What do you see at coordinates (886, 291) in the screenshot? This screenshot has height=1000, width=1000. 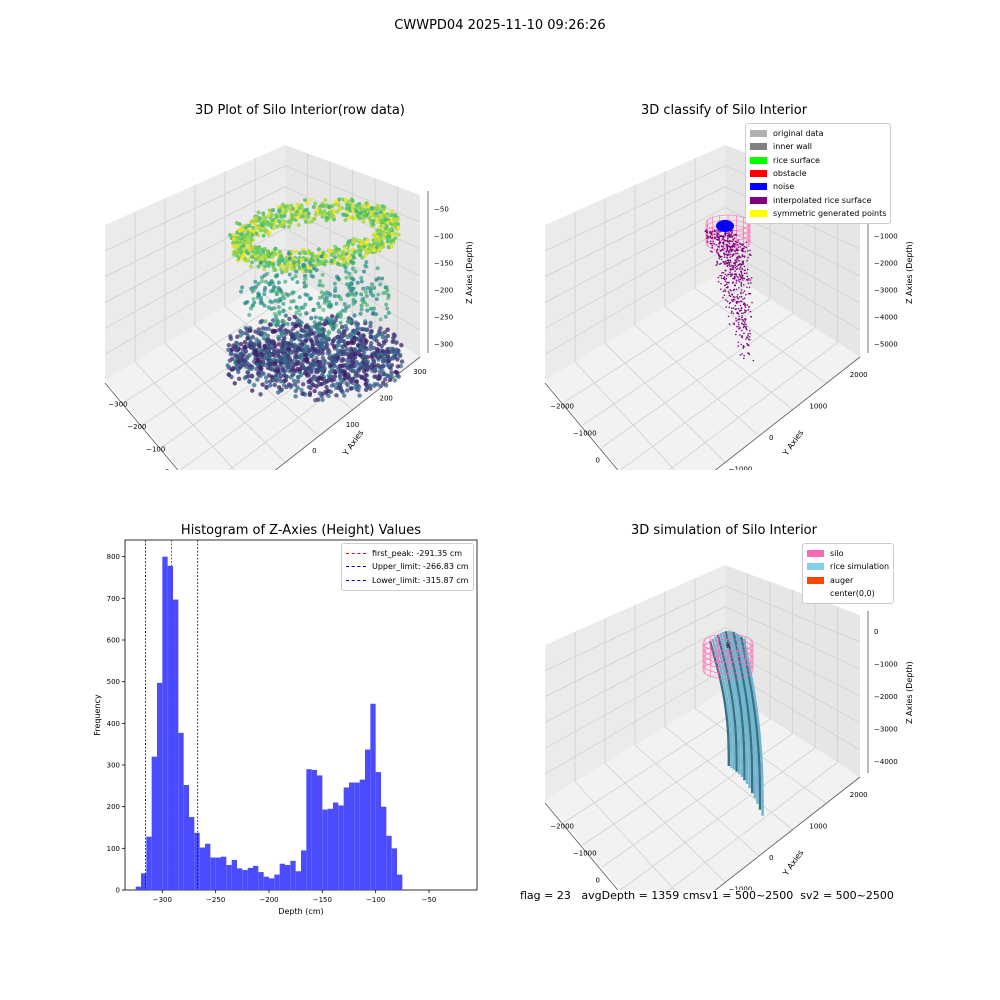 I see `p2-z-tick: −3000` at bounding box center [886, 291].